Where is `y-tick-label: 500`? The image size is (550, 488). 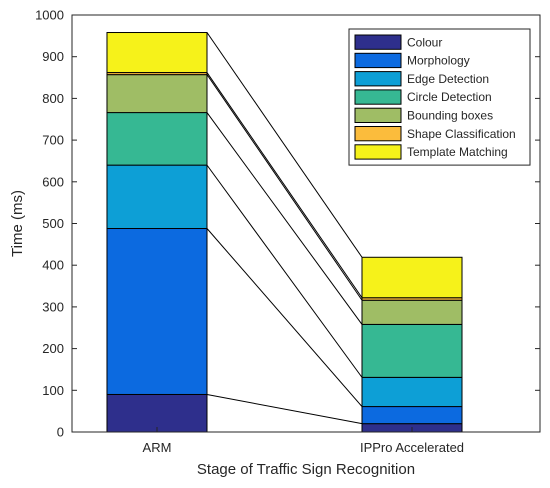 y-tick-label: 500 is located at coordinates (53, 223).